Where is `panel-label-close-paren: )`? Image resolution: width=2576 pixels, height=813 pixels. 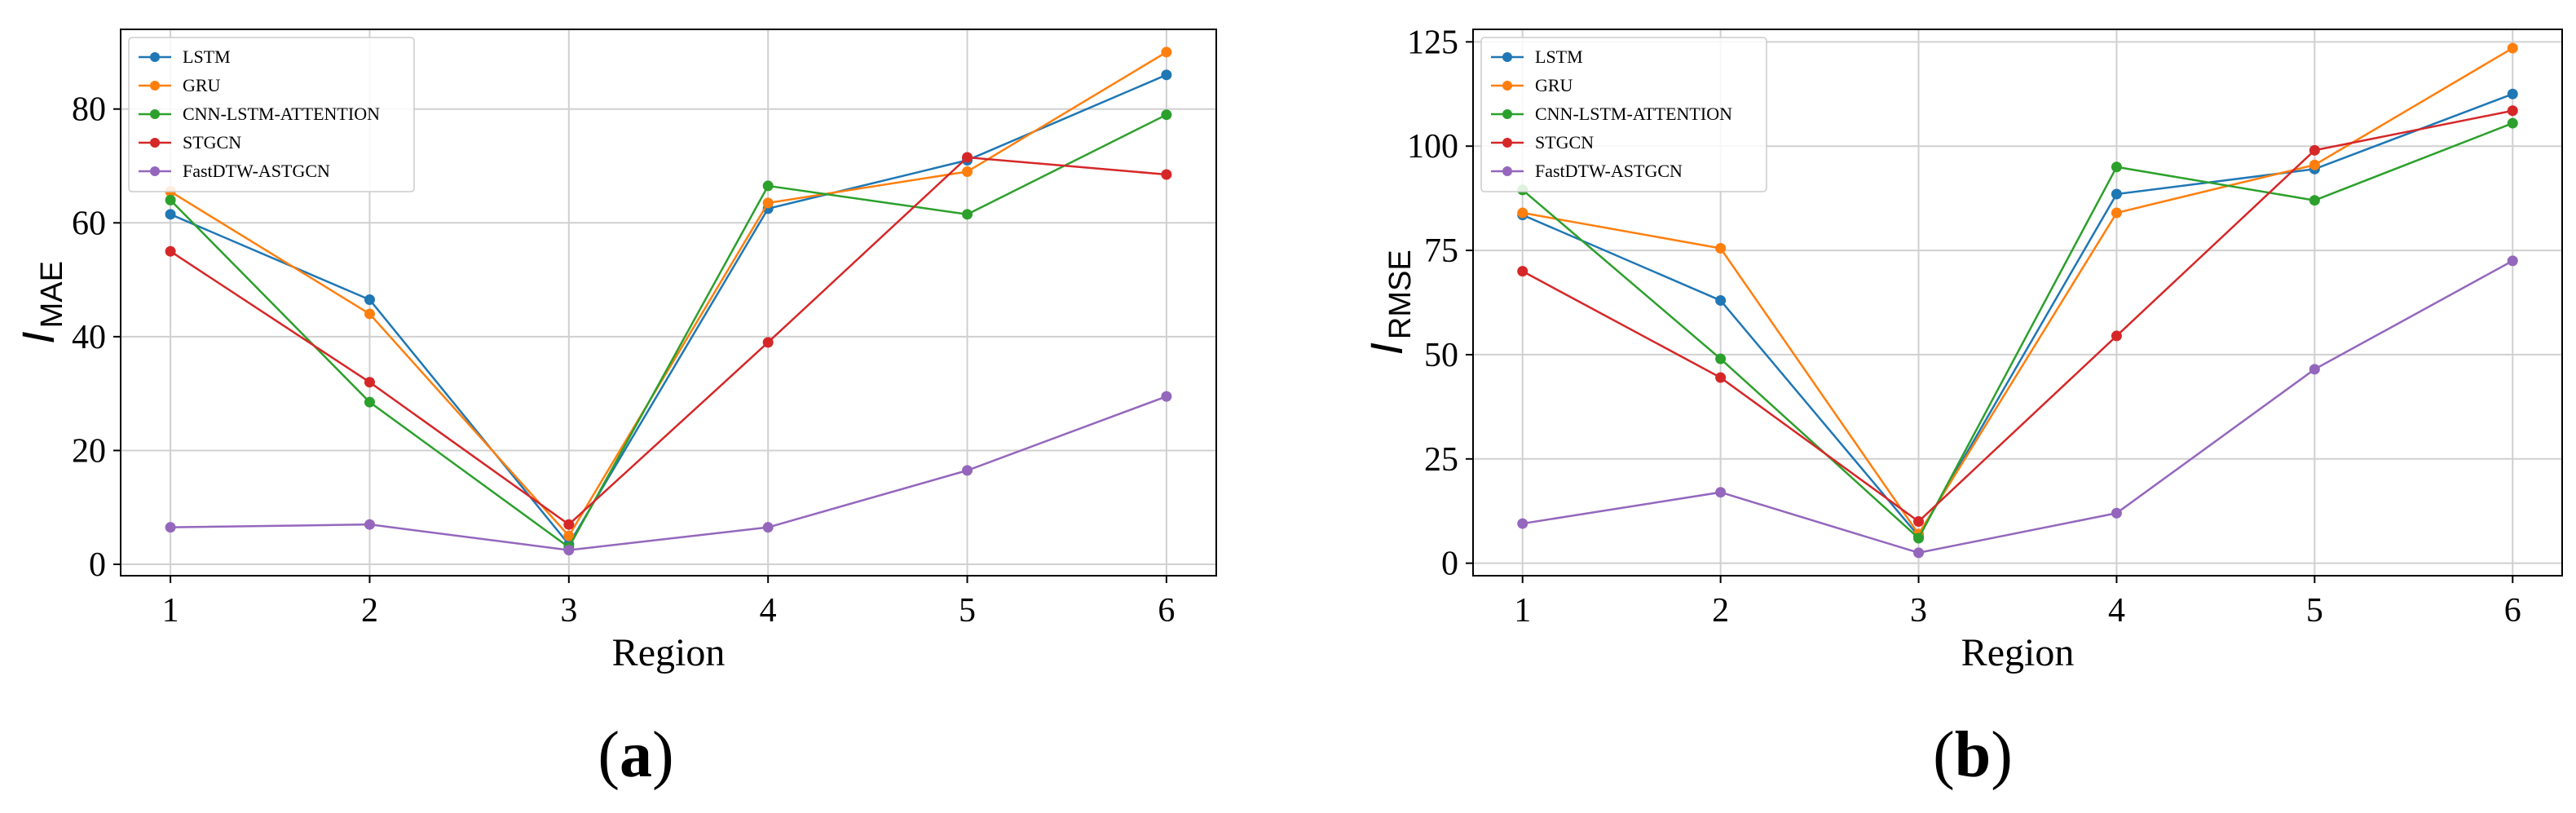 panel-label-close-paren: ) is located at coordinates (2002, 755).